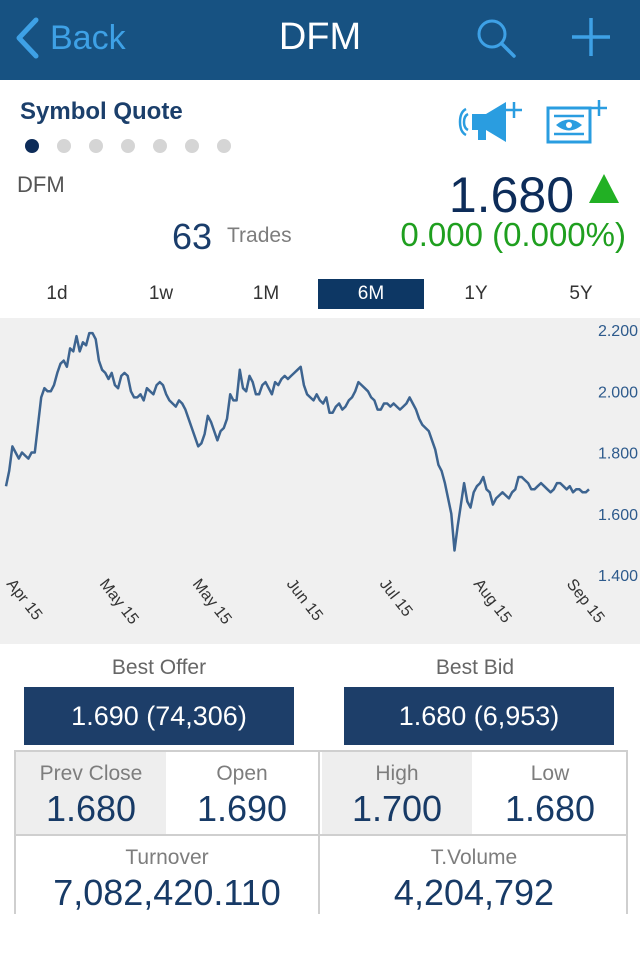 This screenshot has height=960, width=640. Describe the element at coordinates (396, 598) in the screenshot. I see `x-tick-label: Jul 15` at that location.